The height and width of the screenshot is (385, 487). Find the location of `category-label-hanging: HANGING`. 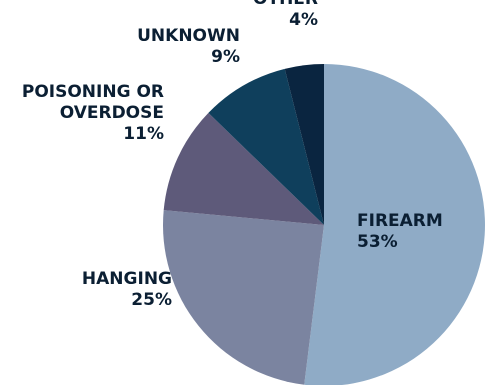

category-label-hanging: HANGING is located at coordinates (127, 279).